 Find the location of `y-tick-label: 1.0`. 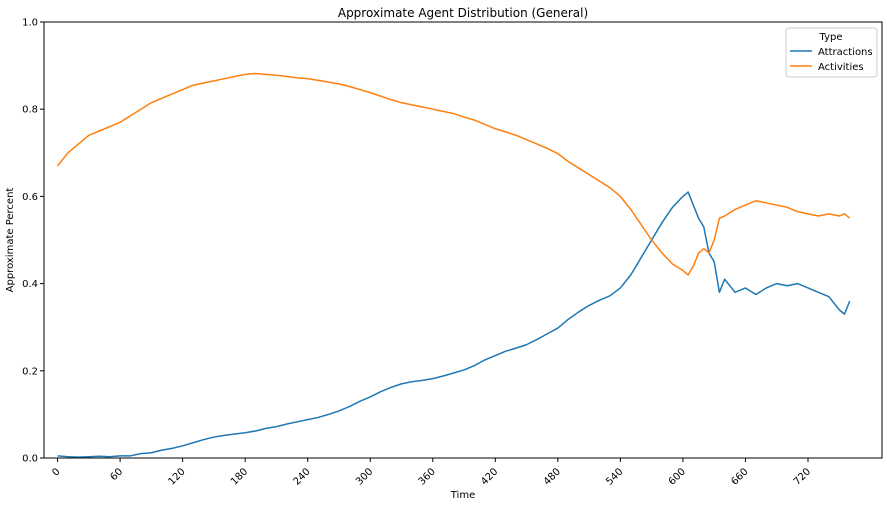

y-tick-label: 1.0 is located at coordinates (30, 23).